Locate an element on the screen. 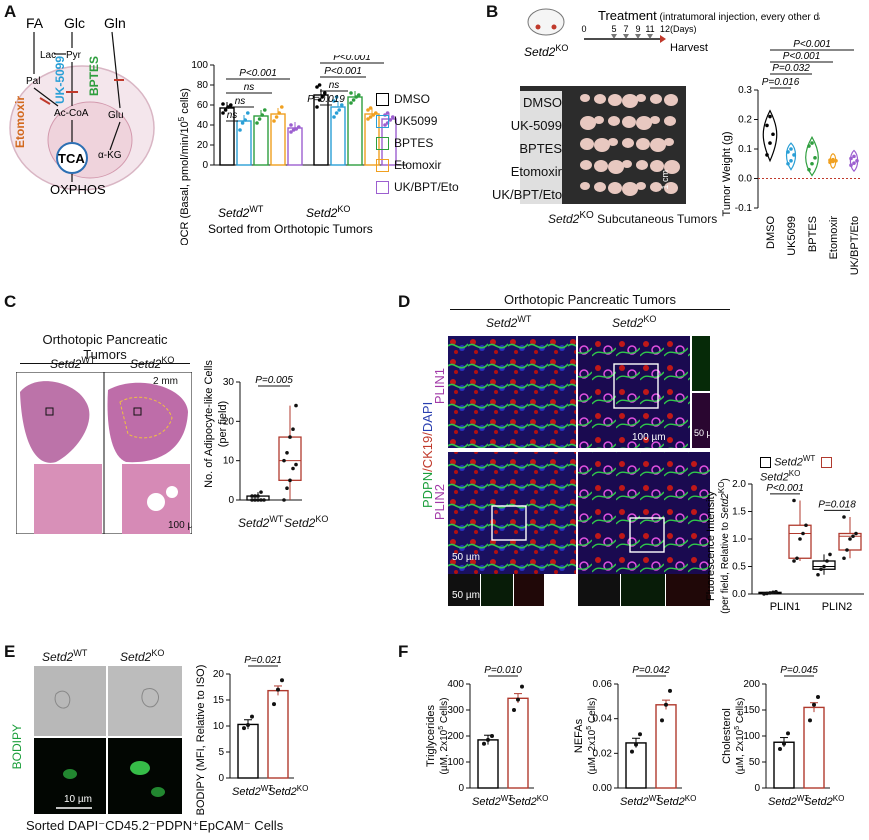 This screenshot has width=869, height=840. bodipy-ytick-label: 0 is located at coordinates (221, 778).